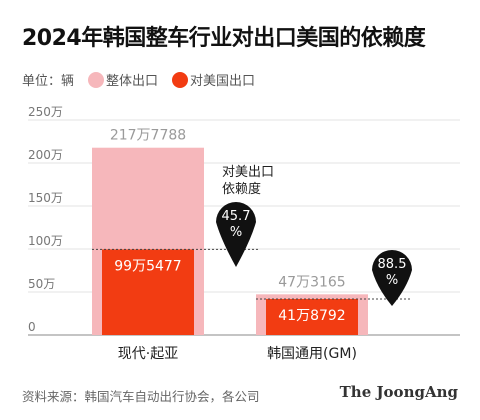 The width and height of the screenshot is (480, 420). Describe the element at coordinates (141, 396) in the screenshot. I see `source-note: 资料来源：韩国汽车自动出行协会，各公司` at that location.